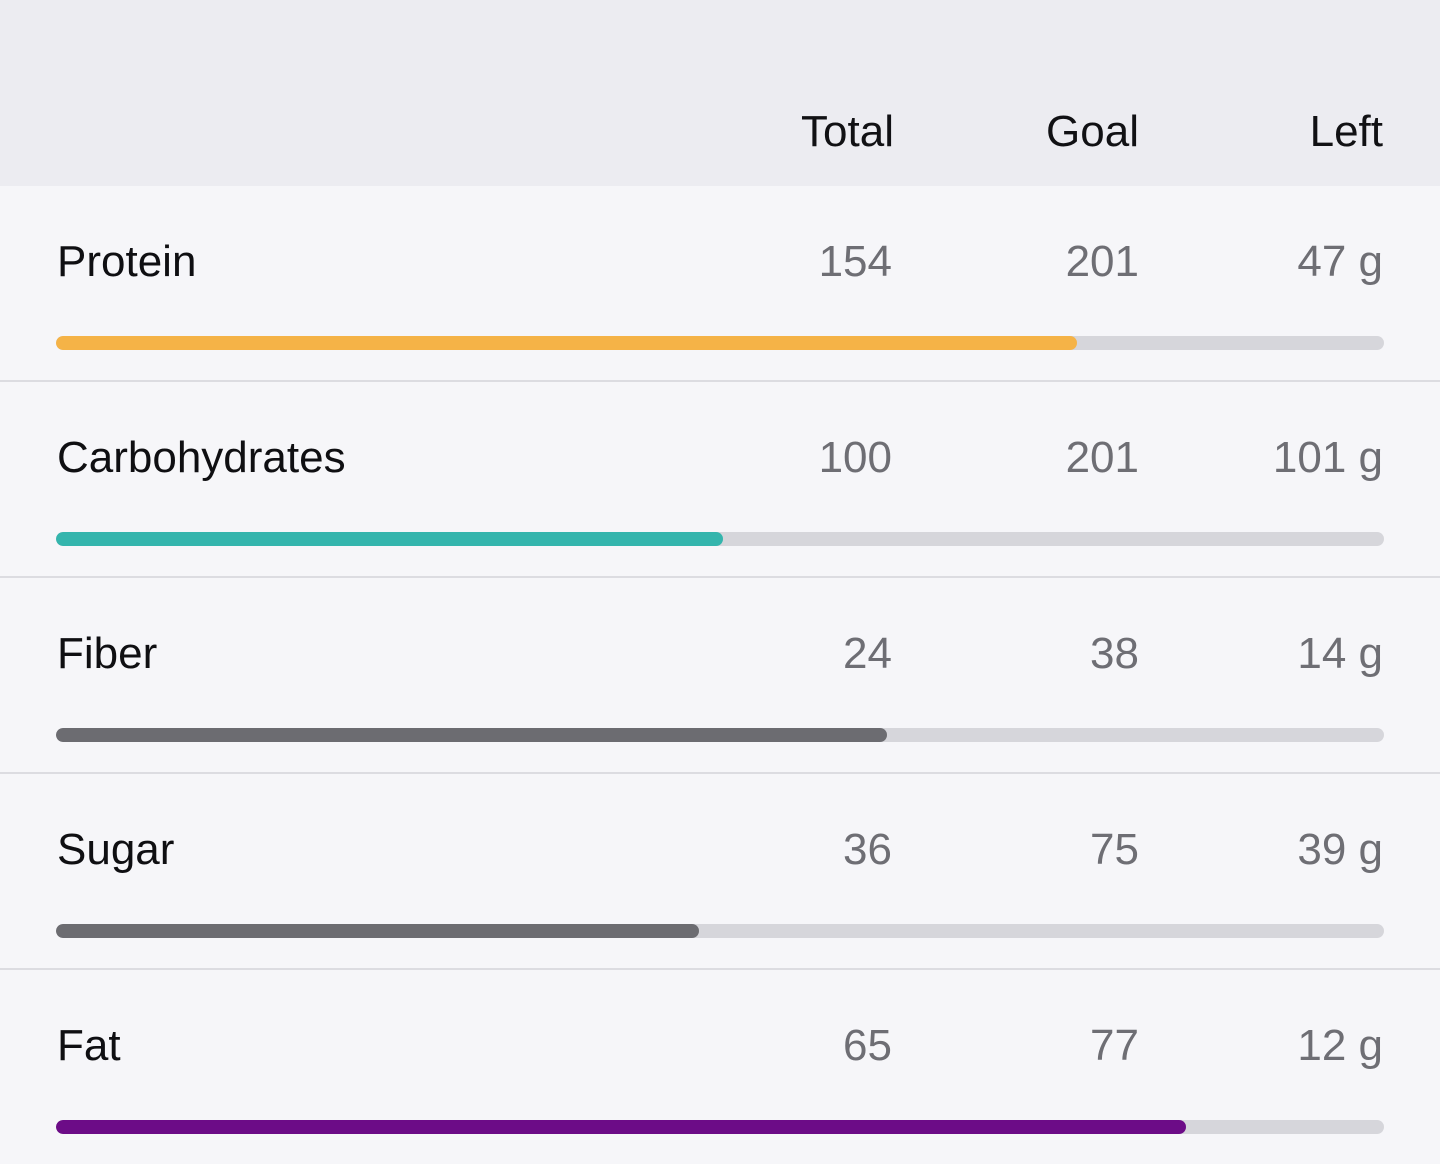 The image size is (1440, 1164). What do you see at coordinates (855, 457) in the screenshot?
I see `nutrient-total: 100` at bounding box center [855, 457].